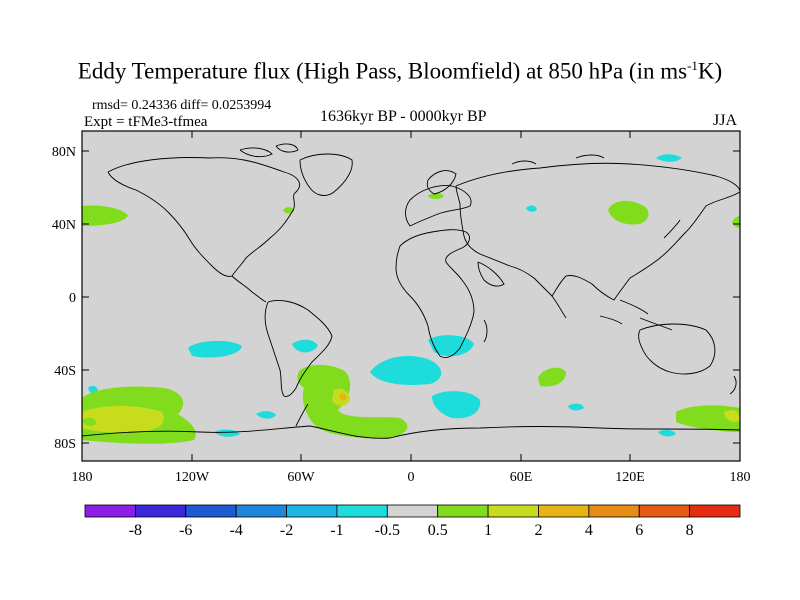  What do you see at coordinates (336, 530) in the screenshot?
I see `colorbar-label: -1` at bounding box center [336, 530].